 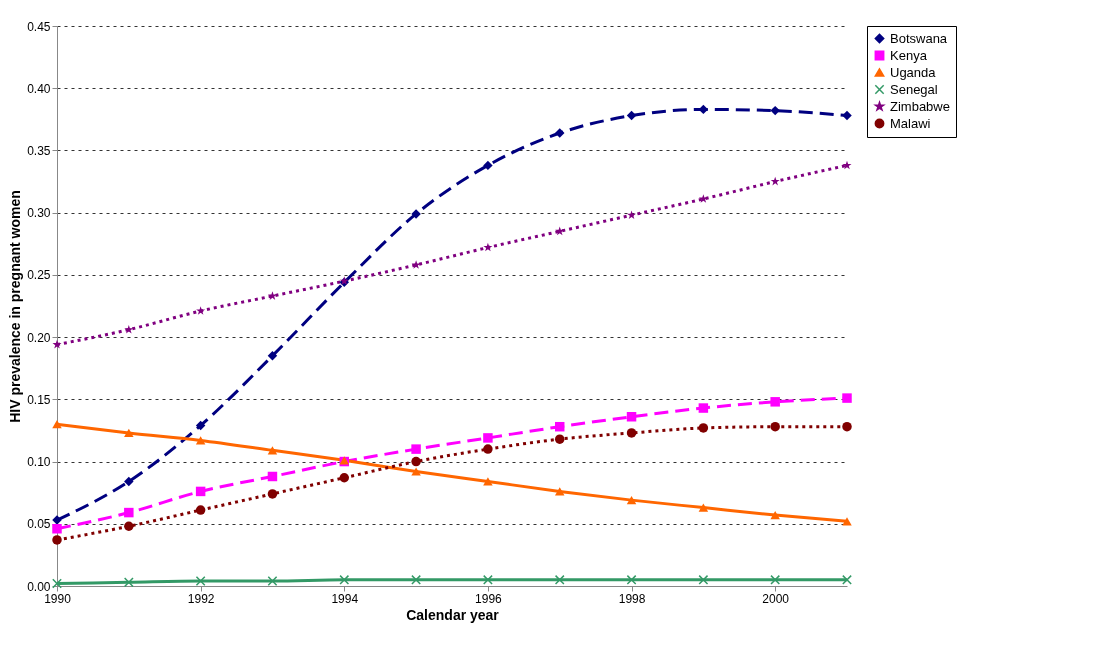 I want to click on legend-label: Zimbabwe, so click(x=920, y=106).